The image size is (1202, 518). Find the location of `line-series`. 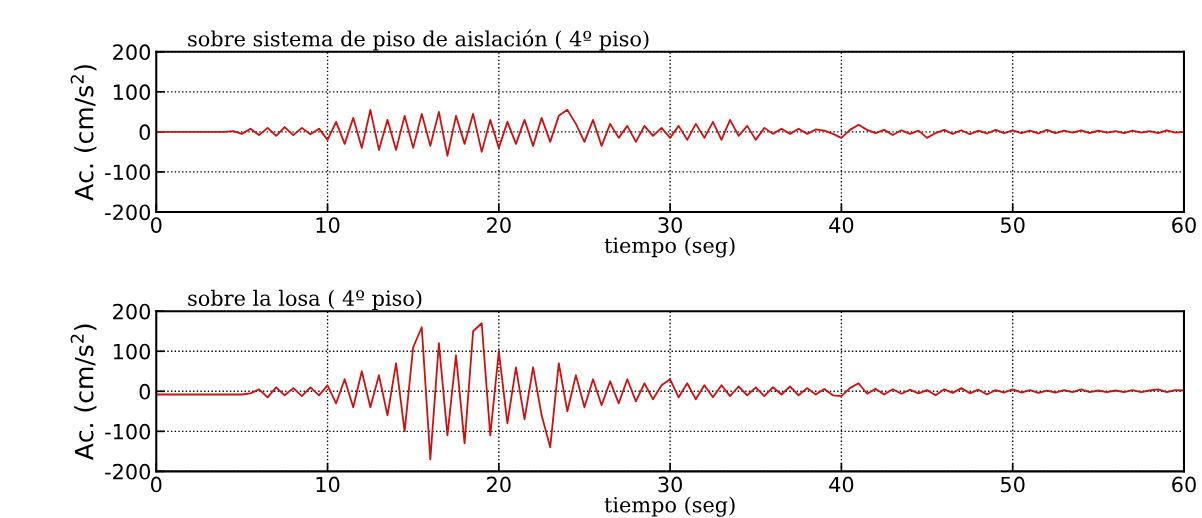

line-series is located at coordinates (670, 132).